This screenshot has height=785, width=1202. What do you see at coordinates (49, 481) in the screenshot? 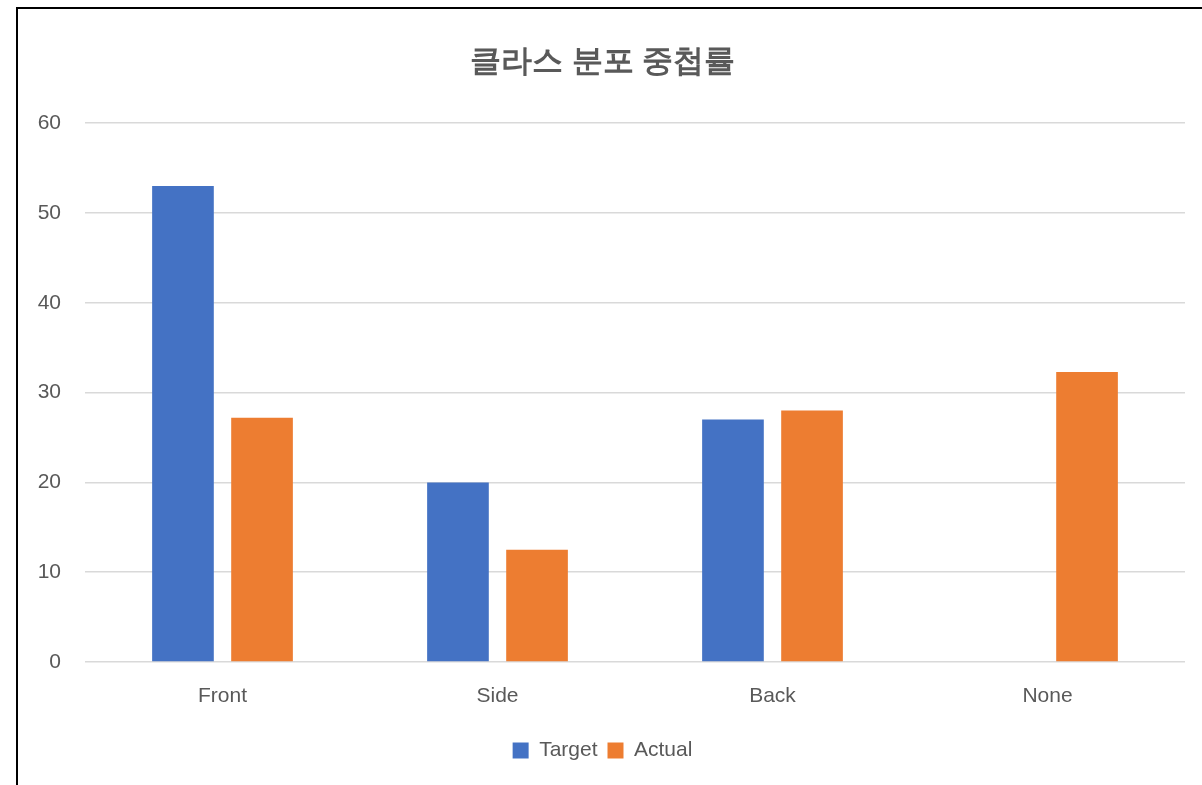
I see `y-tick-label: 20` at bounding box center [49, 481].